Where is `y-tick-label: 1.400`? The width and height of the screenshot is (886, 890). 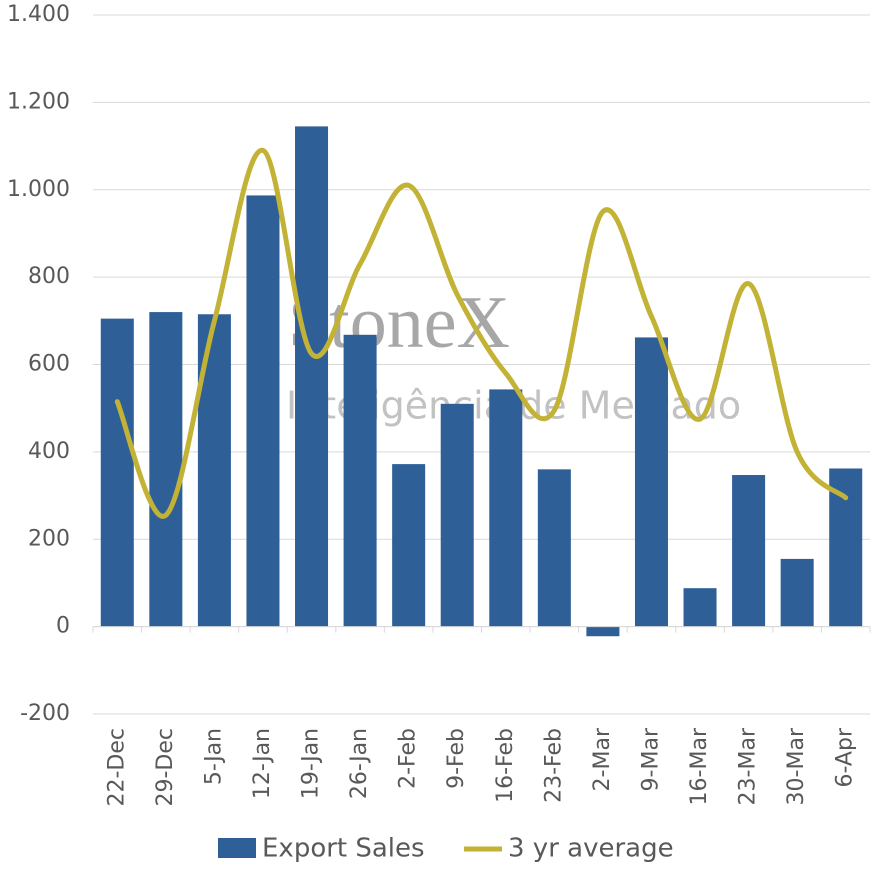 y-tick-label: 1.400 is located at coordinates (38, 14).